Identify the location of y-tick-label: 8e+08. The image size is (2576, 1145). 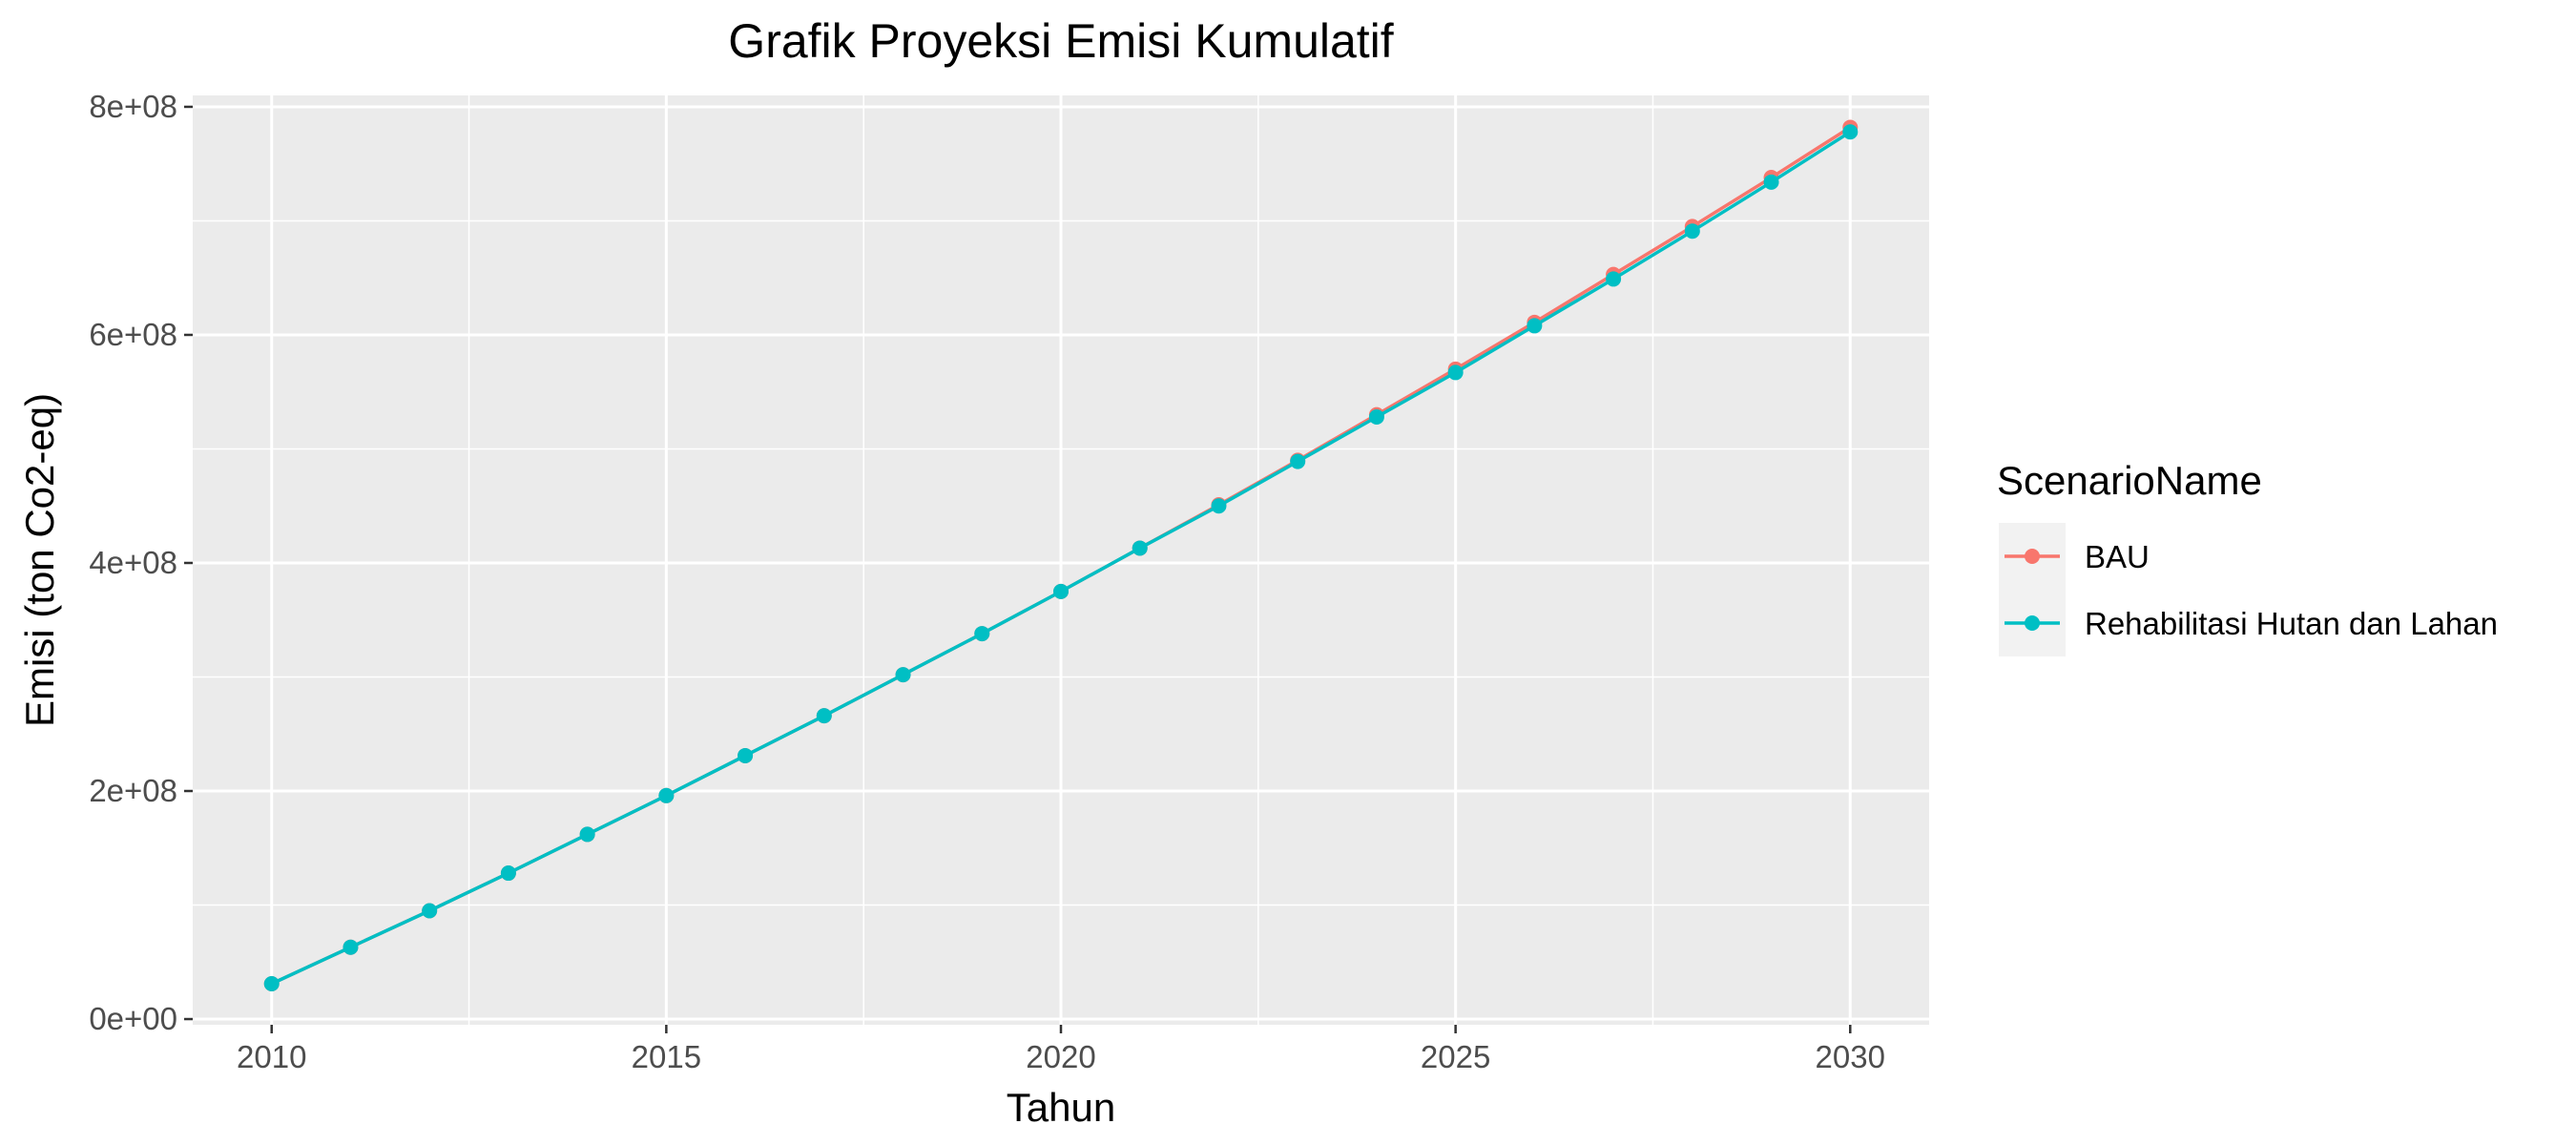
(133, 106).